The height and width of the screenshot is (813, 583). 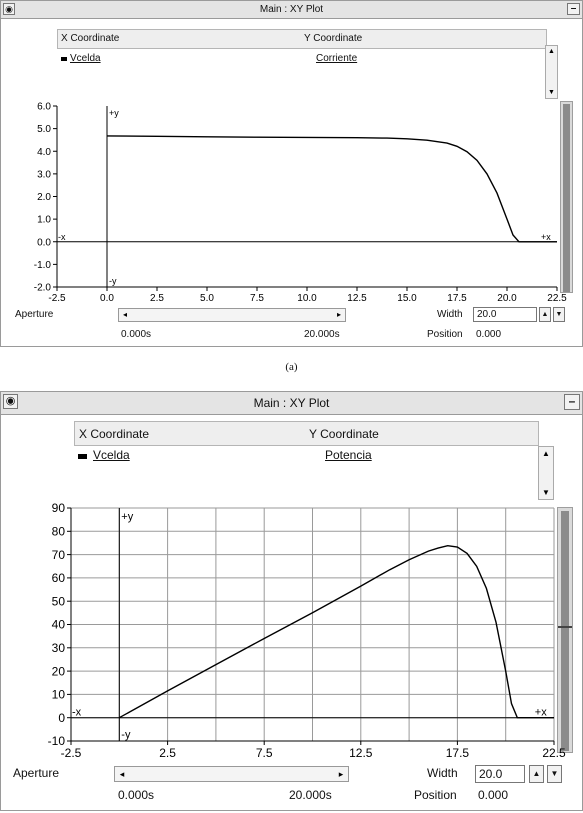 What do you see at coordinates (337, 58) in the screenshot?
I see `y-signal-name: Corriente` at bounding box center [337, 58].